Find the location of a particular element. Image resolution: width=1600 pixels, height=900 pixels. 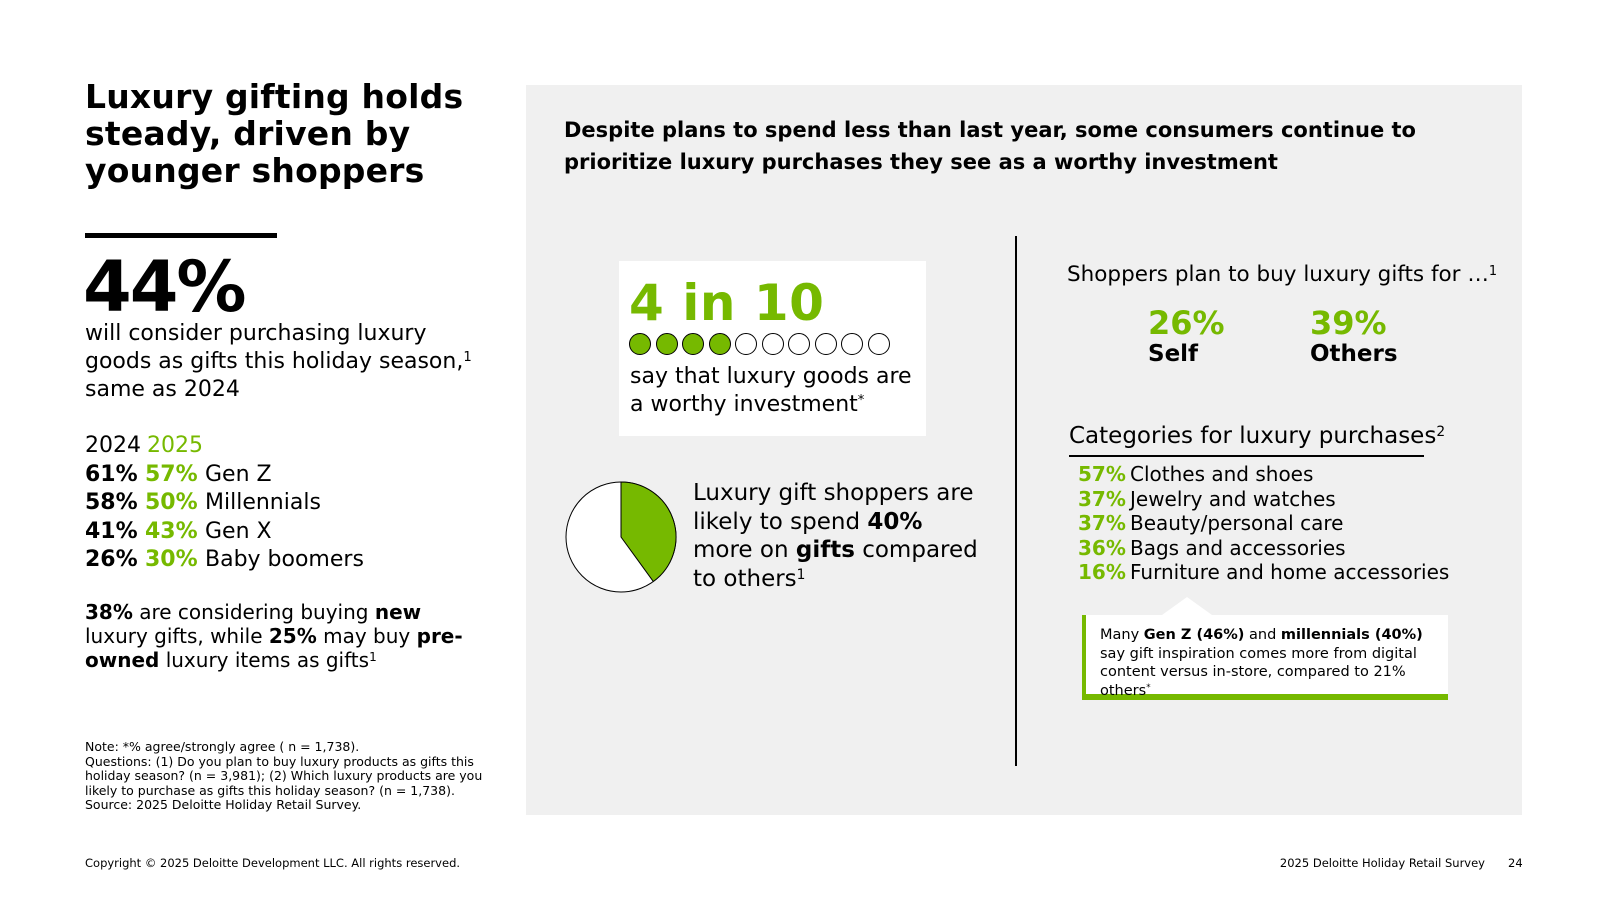

callout-genz: Gen Z (46%) is located at coordinates (1194, 635).